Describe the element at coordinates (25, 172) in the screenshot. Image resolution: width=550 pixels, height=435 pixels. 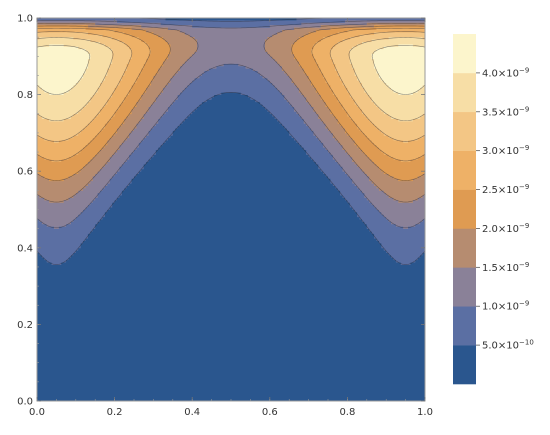
I see `y-tick-label: 0.6` at that location.